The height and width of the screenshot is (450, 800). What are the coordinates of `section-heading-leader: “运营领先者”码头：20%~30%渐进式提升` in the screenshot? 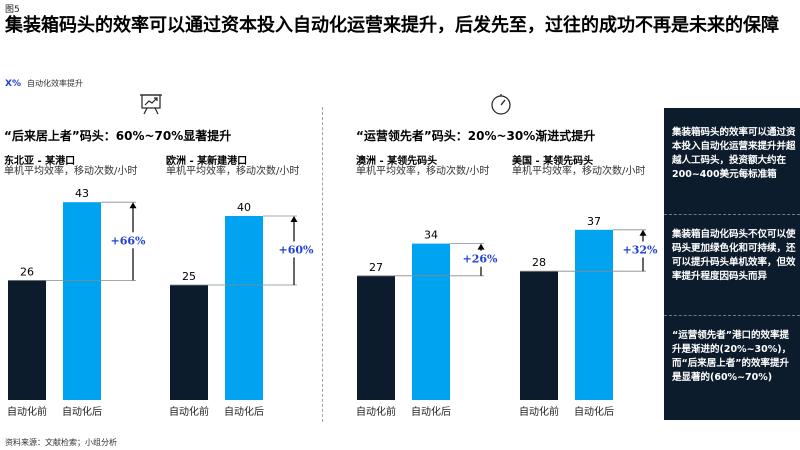 It's located at (476, 136).